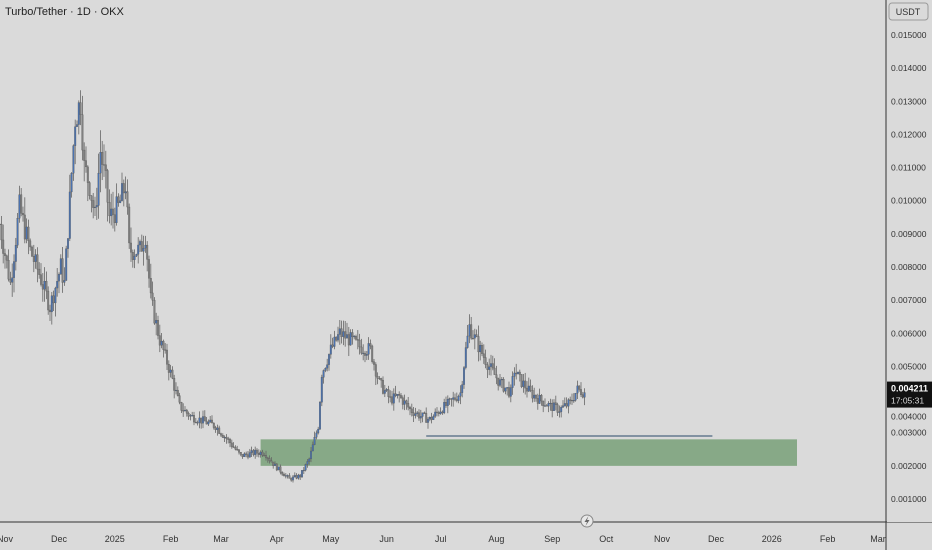 The image size is (932, 550). I want to click on x-tick-label: Dec, so click(716, 539).